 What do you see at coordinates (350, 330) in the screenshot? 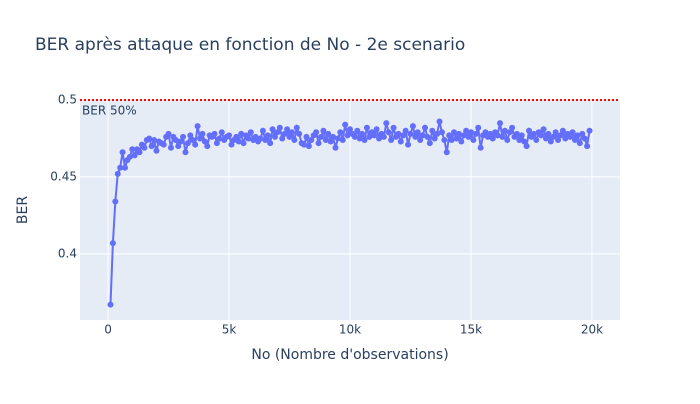
I see `x-tick-label: 10k` at bounding box center [350, 330].